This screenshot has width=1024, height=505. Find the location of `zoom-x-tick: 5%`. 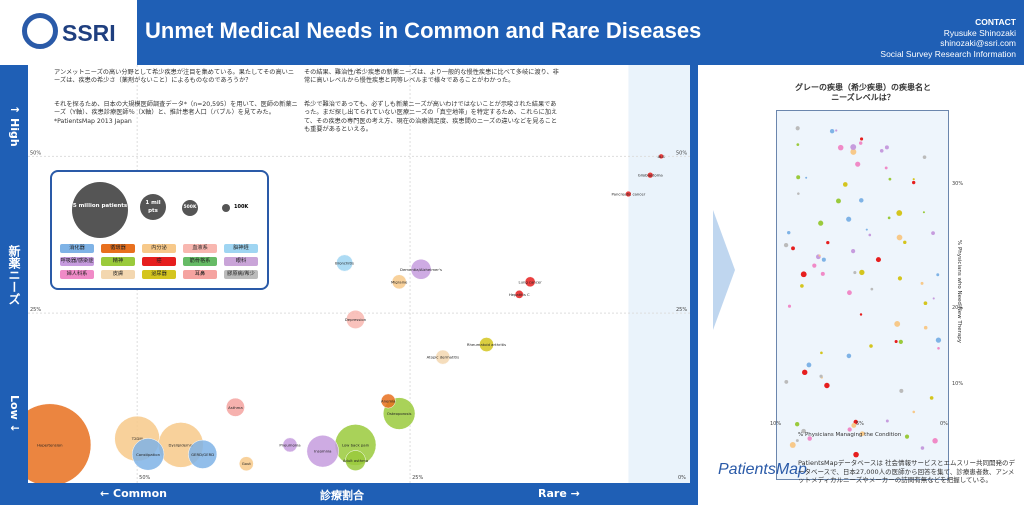

zoom-x-tick: 5% is located at coordinates (860, 424).